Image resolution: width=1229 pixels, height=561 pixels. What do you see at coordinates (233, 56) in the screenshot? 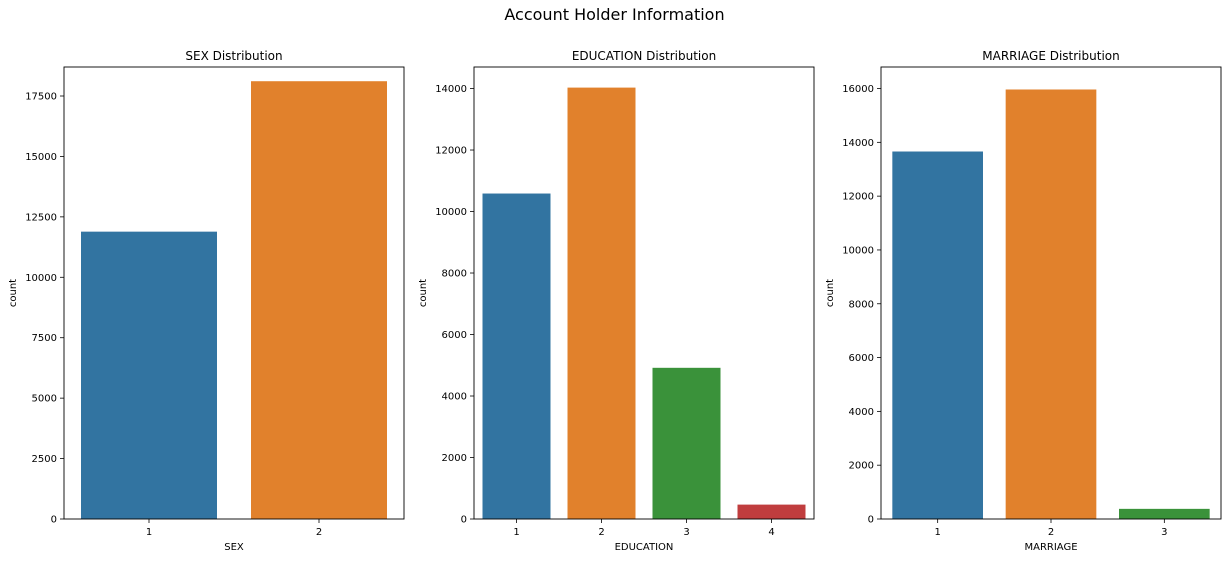
I see `chart-title: SEX Distribution` at bounding box center [233, 56].